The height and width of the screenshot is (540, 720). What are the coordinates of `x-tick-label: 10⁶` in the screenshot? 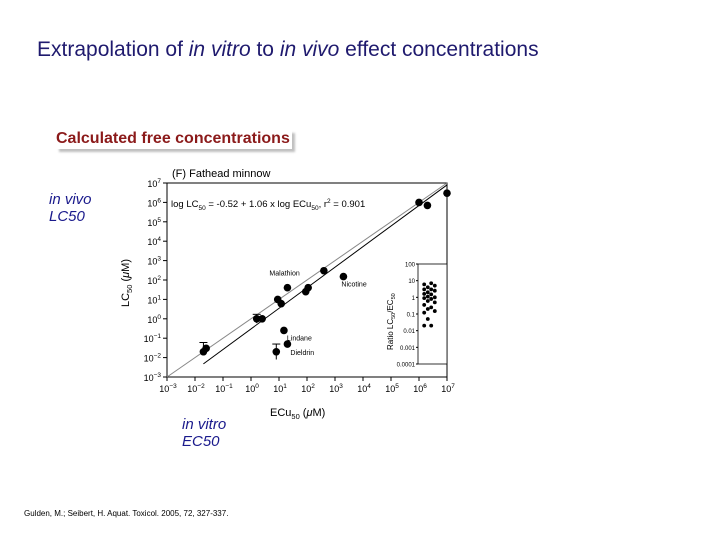 It's located at (420, 388).